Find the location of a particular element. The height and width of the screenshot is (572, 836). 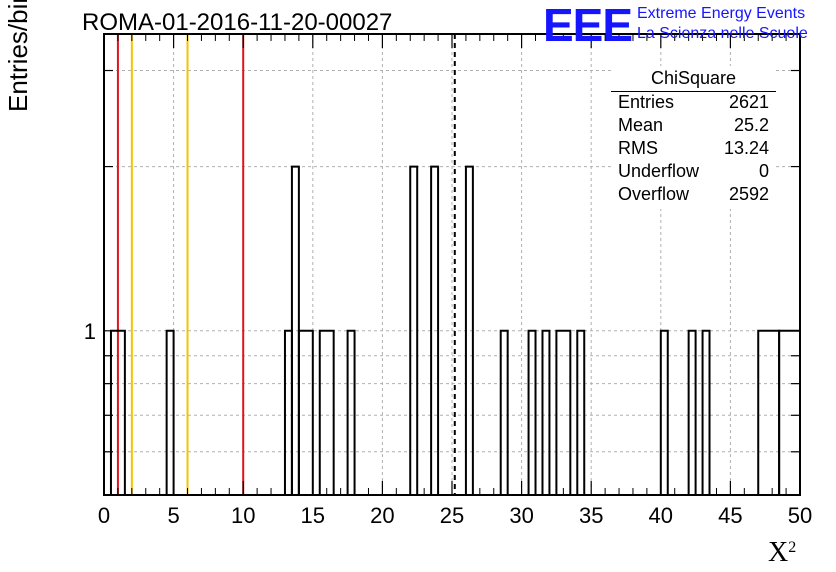

stats-value: 2621 is located at coordinates (748, 102).